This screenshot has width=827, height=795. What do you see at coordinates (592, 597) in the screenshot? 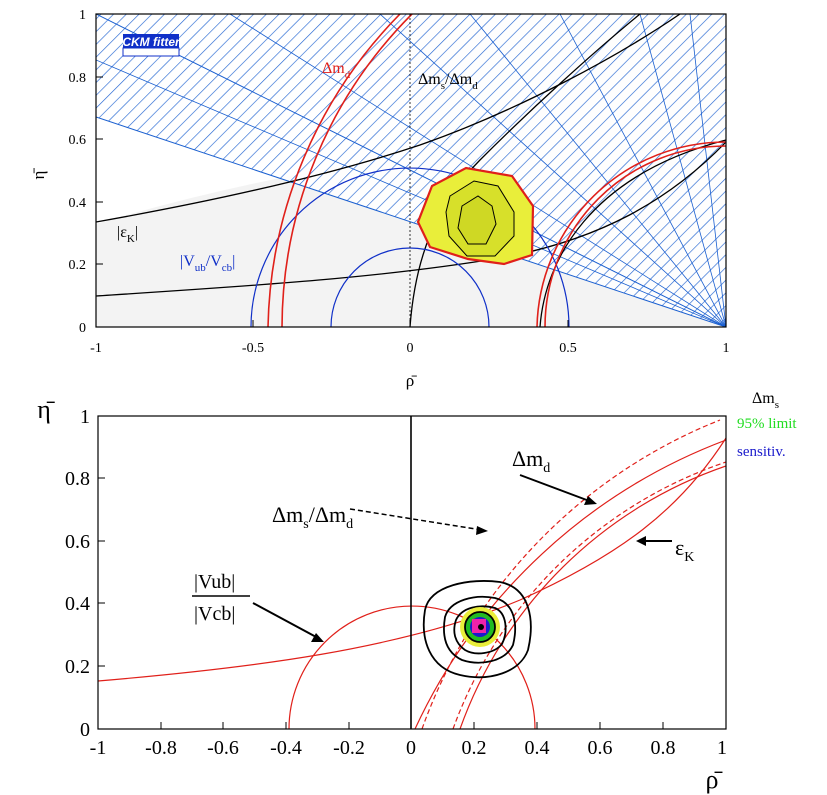
I see `bottom-dmd-circle-inner` at bounding box center [592, 597].